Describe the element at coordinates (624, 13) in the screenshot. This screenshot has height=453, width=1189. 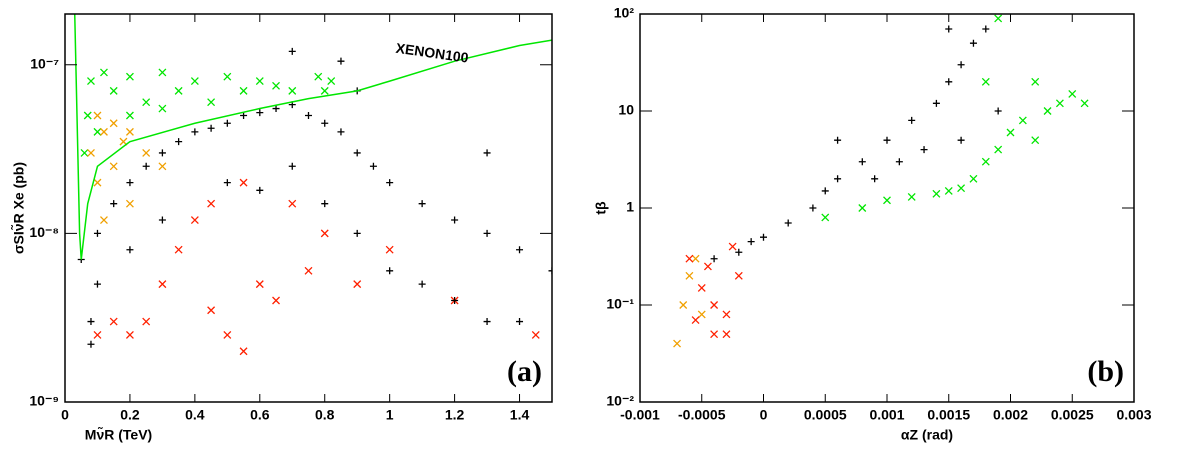
I see `y-tick-label: 10²` at that location.